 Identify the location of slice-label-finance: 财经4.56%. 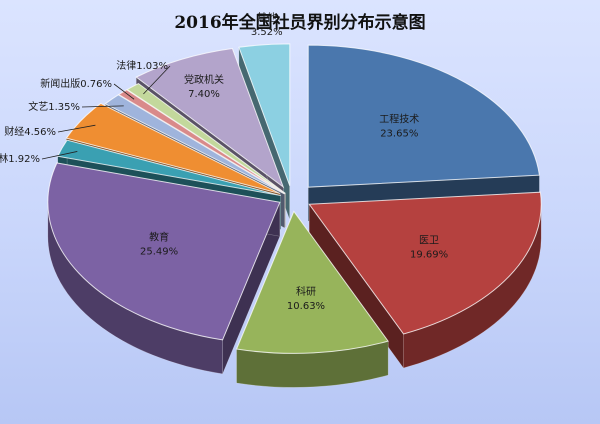
(30, 131).